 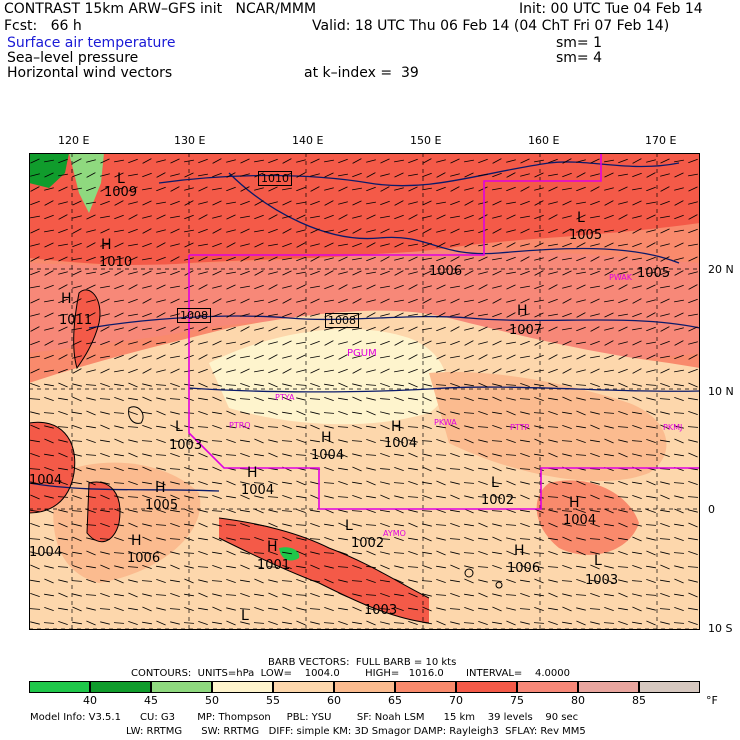 What do you see at coordinates (661, 140) in the screenshot?
I see `lon-label: 170 E` at bounding box center [661, 140].